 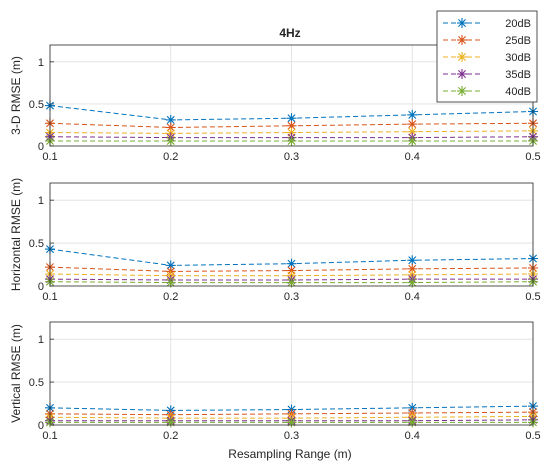 What do you see at coordinates (16, 373) in the screenshot?
I see `y-axis-label: Vertical RMSE (m)` at bounding box center [16, 373].